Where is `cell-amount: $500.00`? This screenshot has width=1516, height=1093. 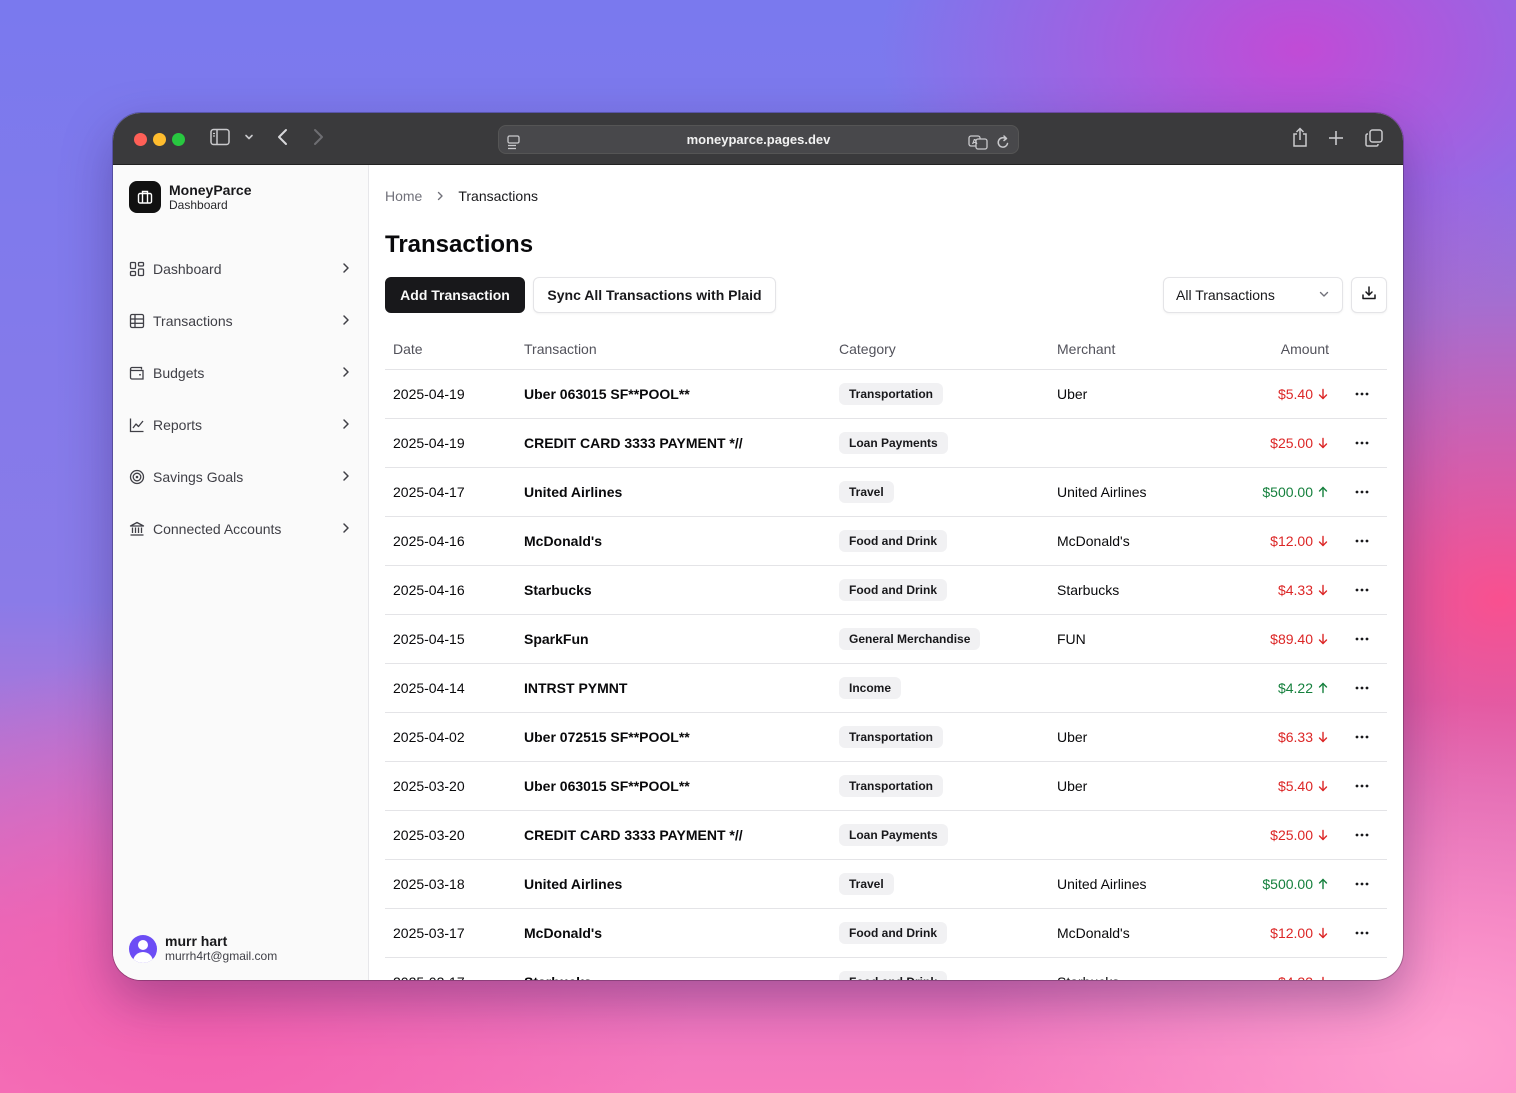
cell-amount: $500.00 is located at coordinates (1279, 492).